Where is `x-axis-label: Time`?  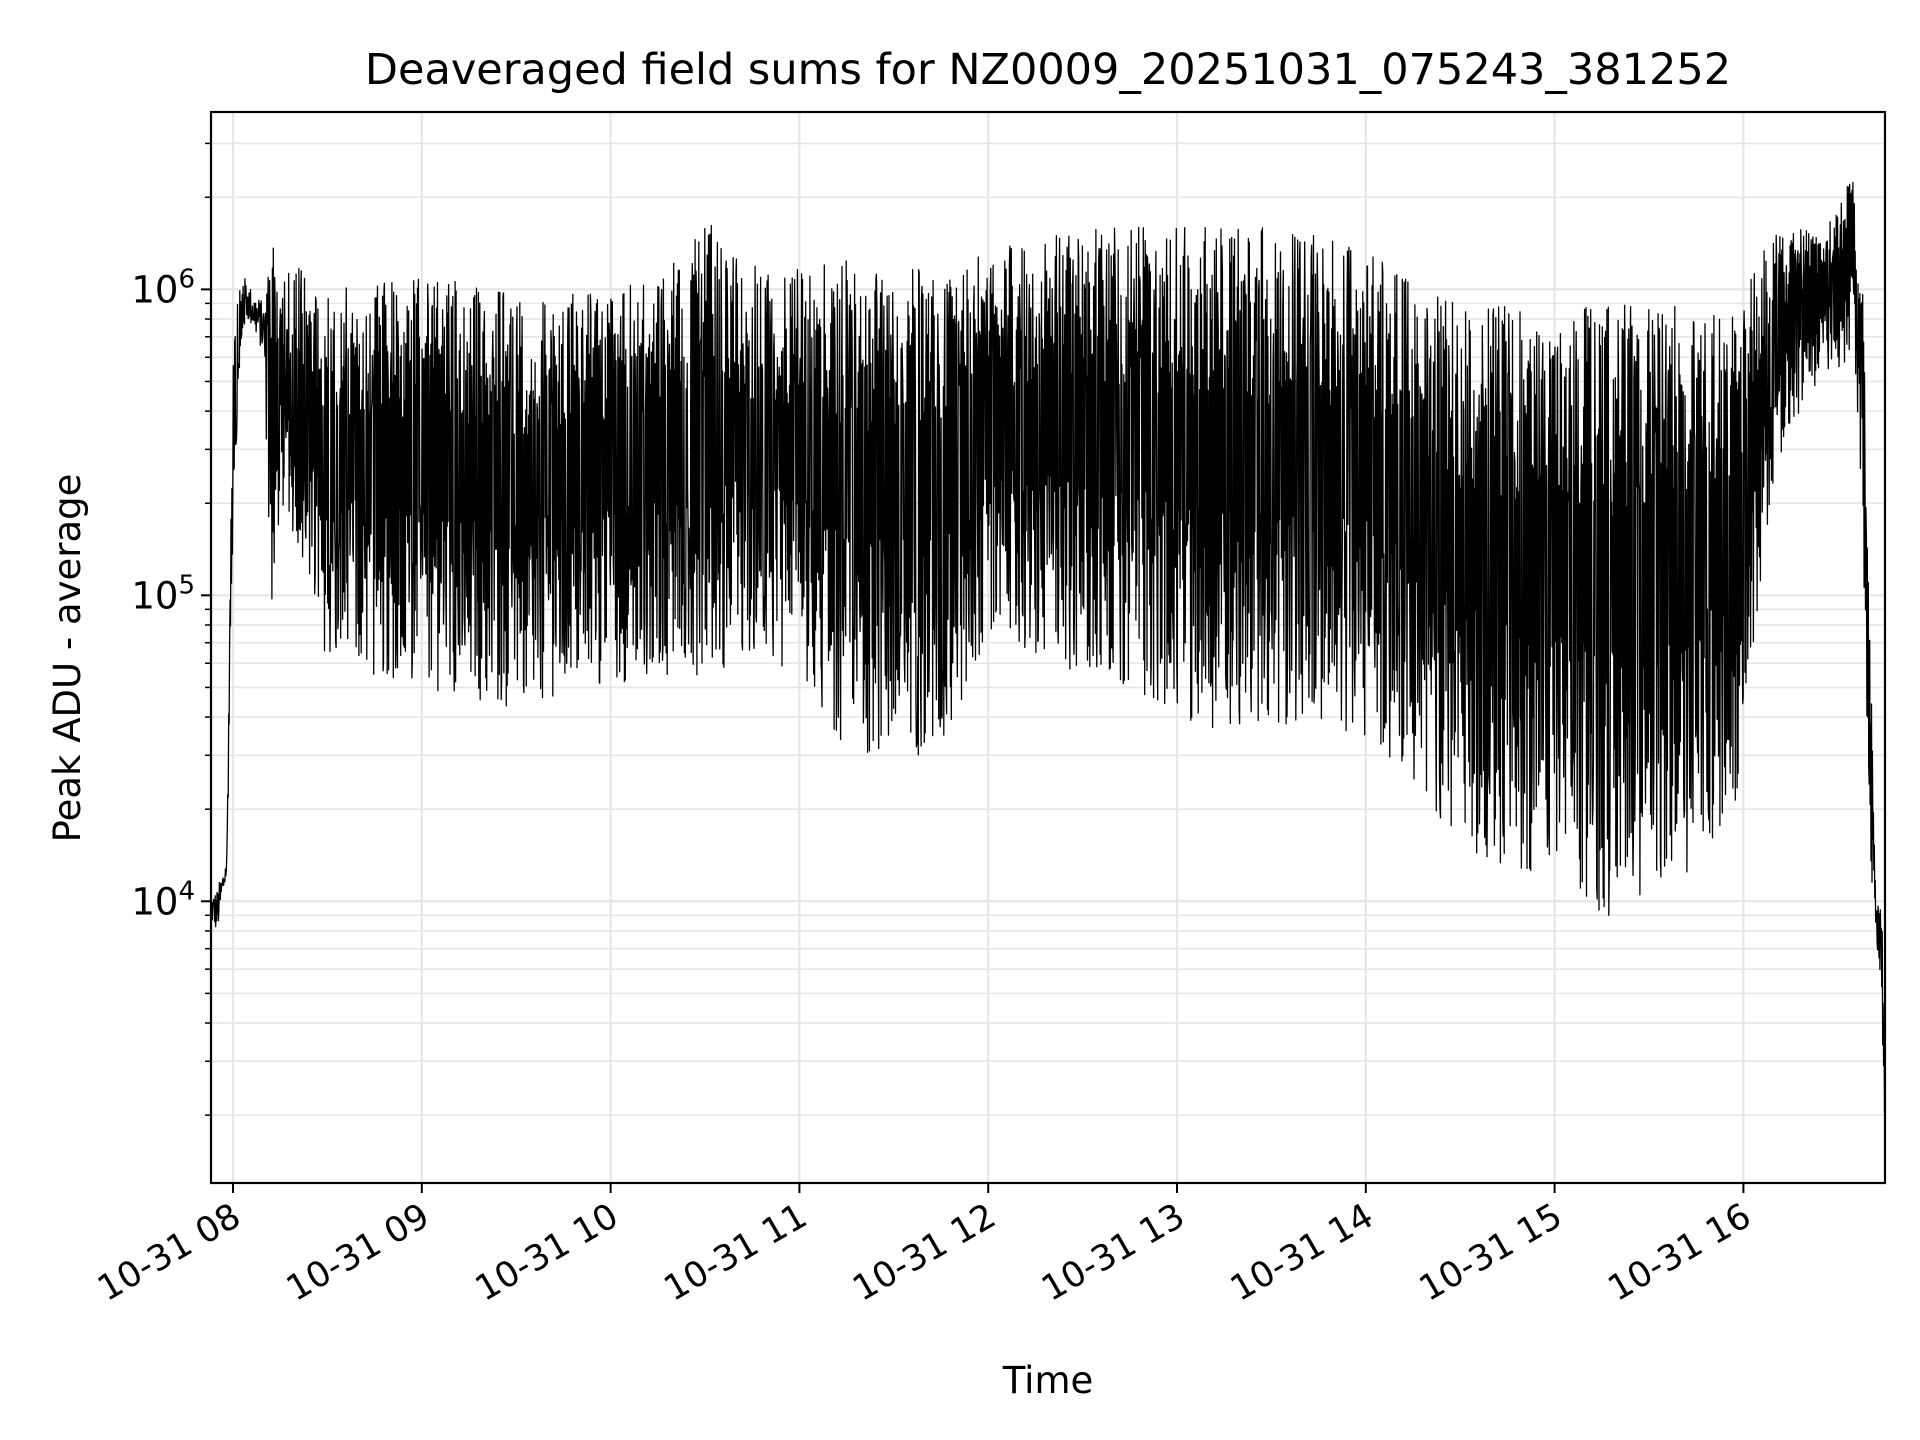 x-axis-label: Time is located at coordinates (1048, 1380).